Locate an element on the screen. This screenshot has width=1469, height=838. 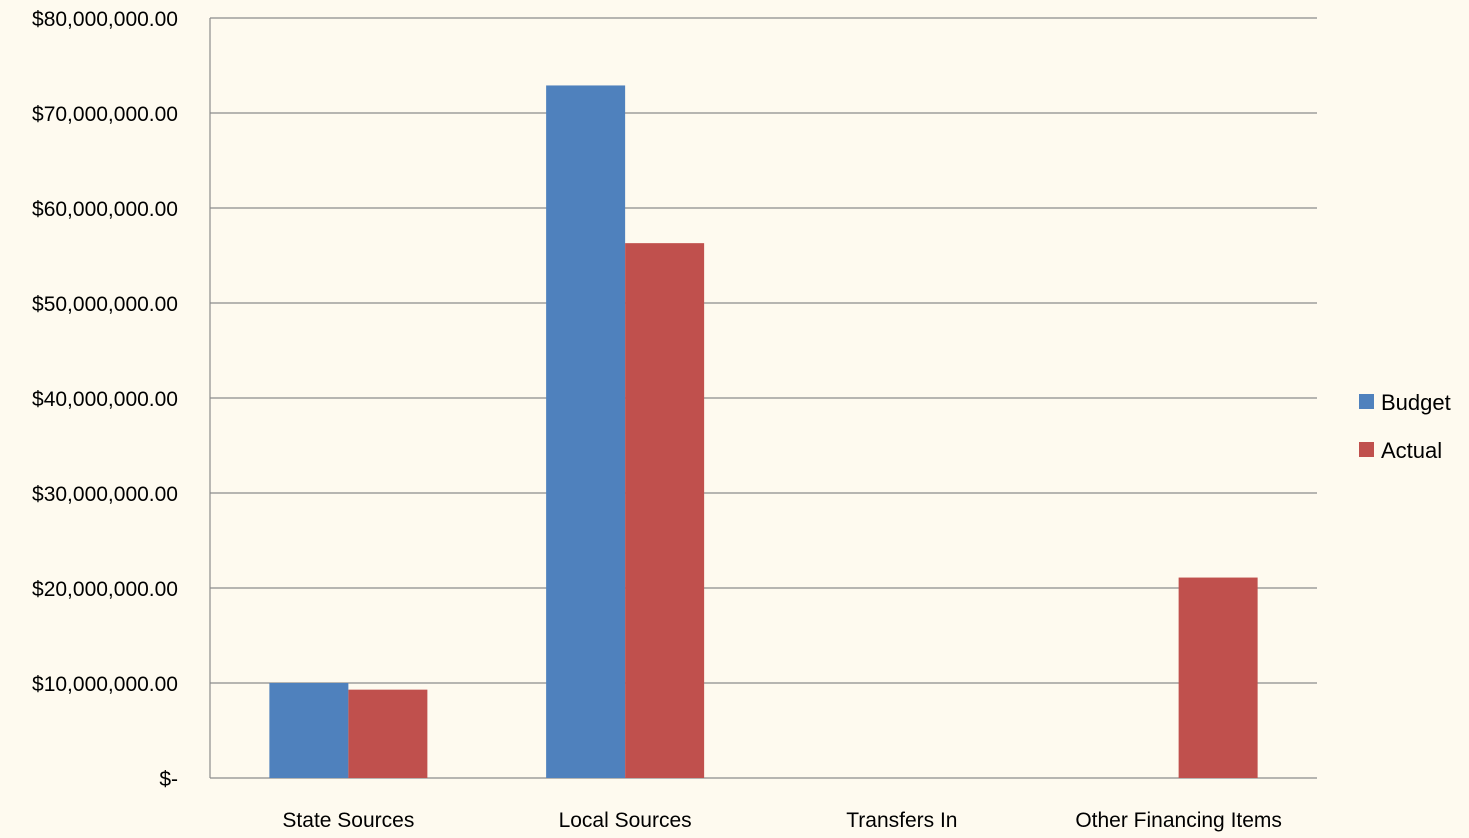
category-label: Local Sources is located at coordinates (625, 820).